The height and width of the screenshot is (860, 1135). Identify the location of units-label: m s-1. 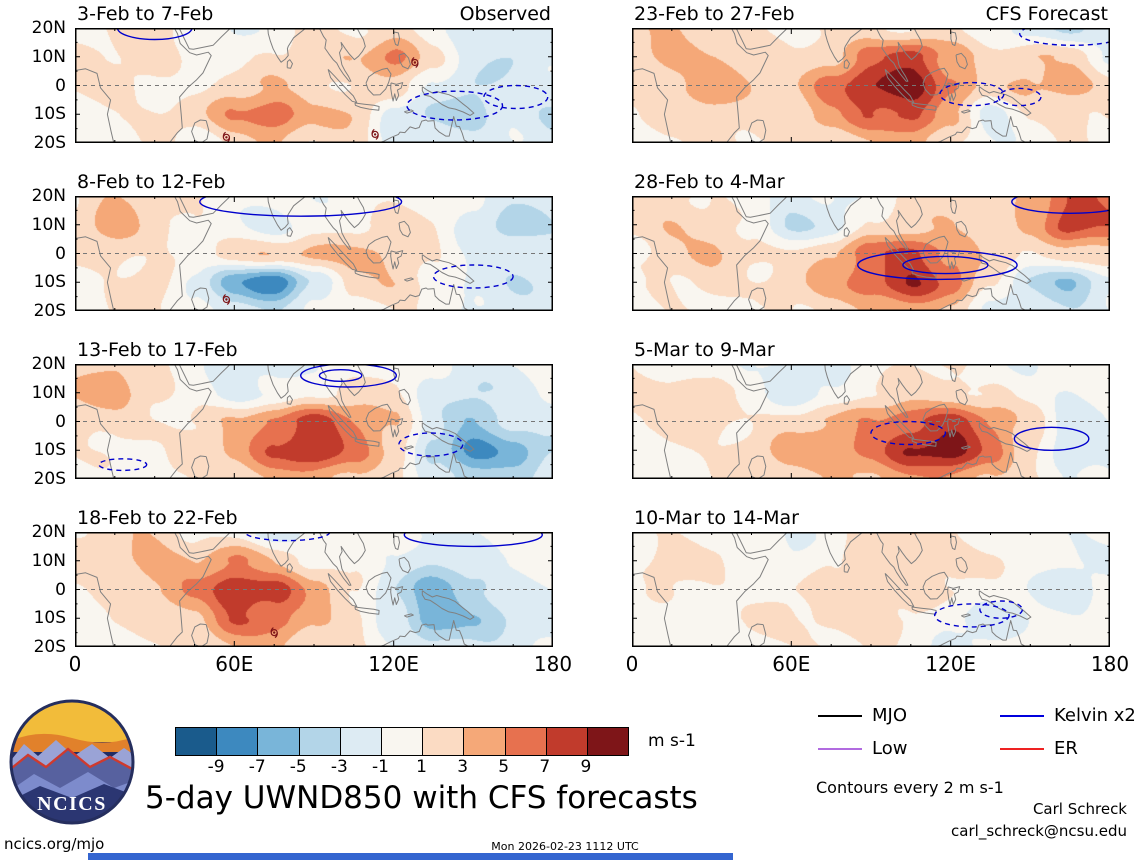
(672, 741).